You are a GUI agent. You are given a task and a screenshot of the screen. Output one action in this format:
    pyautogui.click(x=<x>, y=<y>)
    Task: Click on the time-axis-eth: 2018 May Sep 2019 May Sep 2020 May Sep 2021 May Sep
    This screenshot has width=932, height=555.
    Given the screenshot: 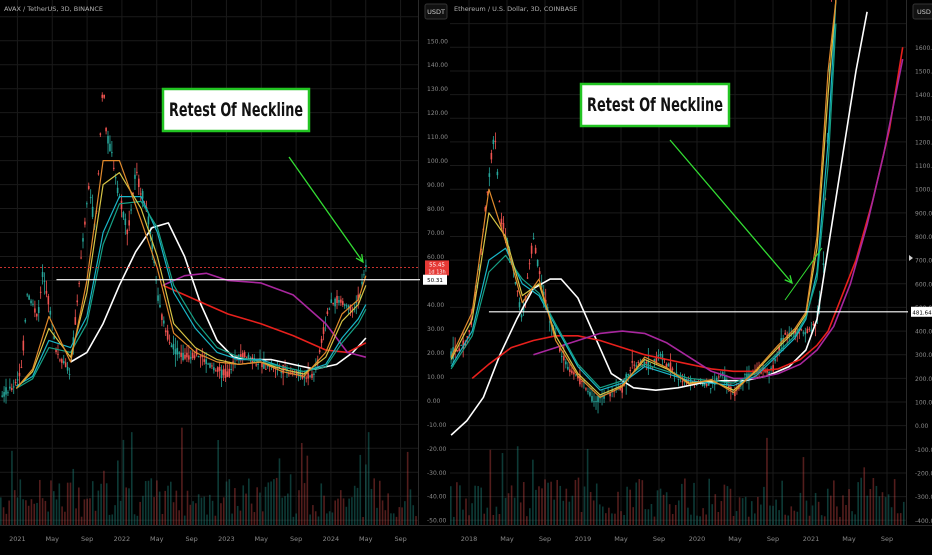 What is the action you would take?
    pyautogui.click(x=677, y=539)
    